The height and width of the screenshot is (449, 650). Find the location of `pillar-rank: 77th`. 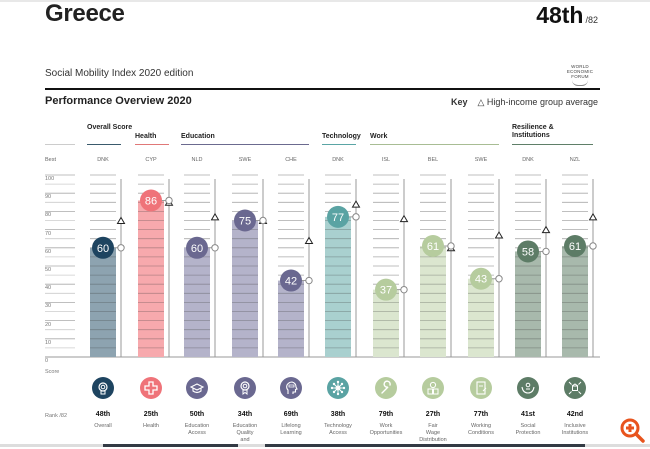

pillar-rank: 77th is located at coordinates (481, 414).